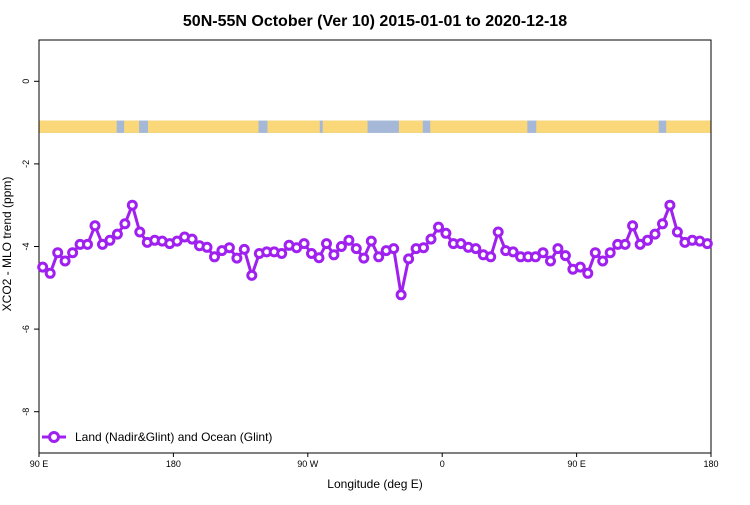  Describe the element at coordinates (26, 246) in the screenshot. I see `y-tick-label: -4` at that location.